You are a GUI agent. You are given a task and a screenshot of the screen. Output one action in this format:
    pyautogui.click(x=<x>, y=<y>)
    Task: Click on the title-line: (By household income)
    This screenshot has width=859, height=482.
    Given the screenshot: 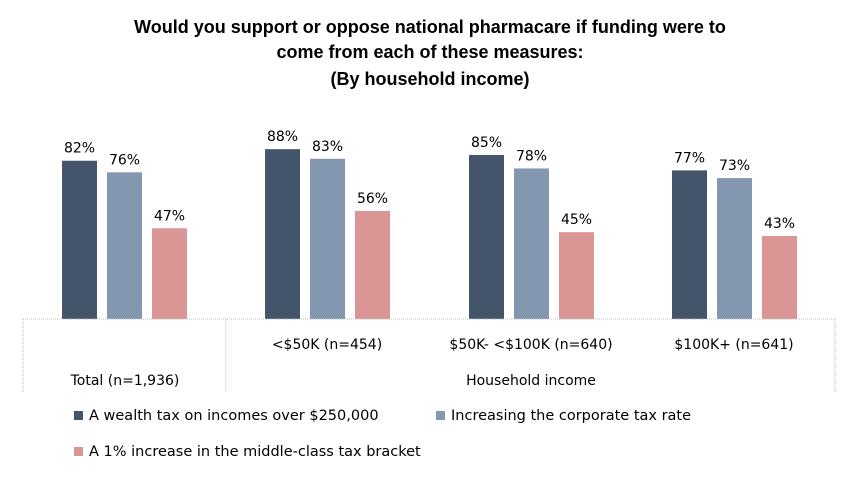 What is the action you would take?
    pyautogui.click(x=429, y=79)
    